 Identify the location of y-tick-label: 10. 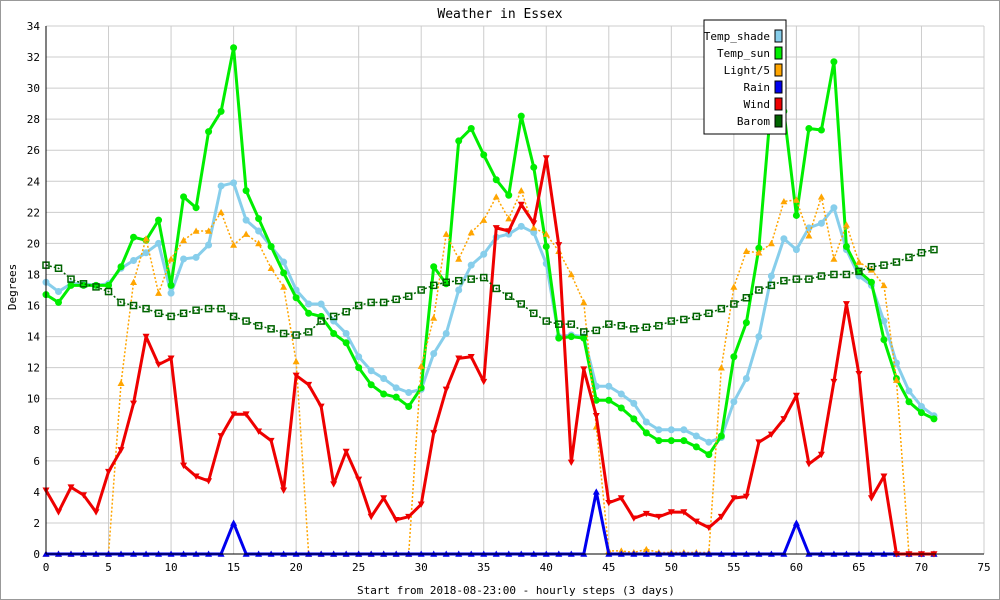
(33, 399).